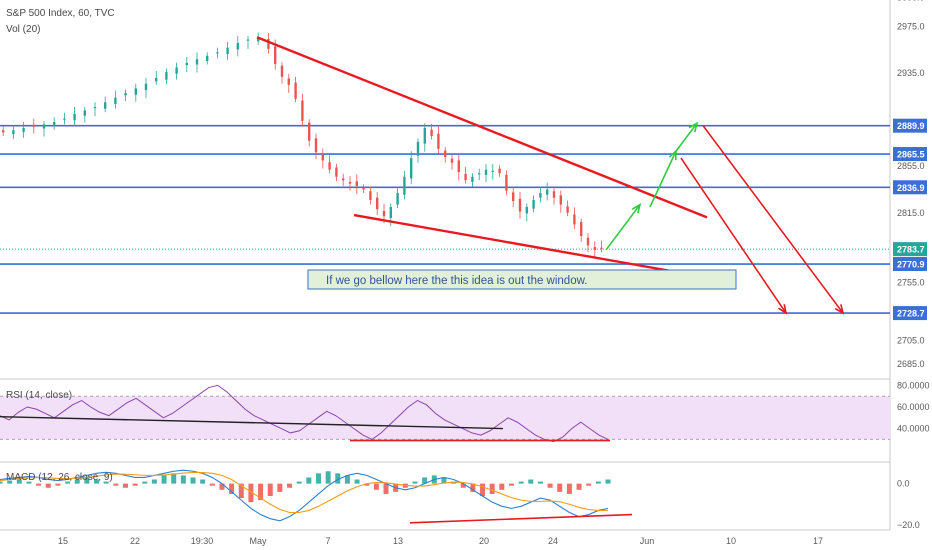 The image size is (932, 550). Describe the element at coordinates (911, 283) in the screenshot. I see `price-tick-label: 2755.0` at that location.